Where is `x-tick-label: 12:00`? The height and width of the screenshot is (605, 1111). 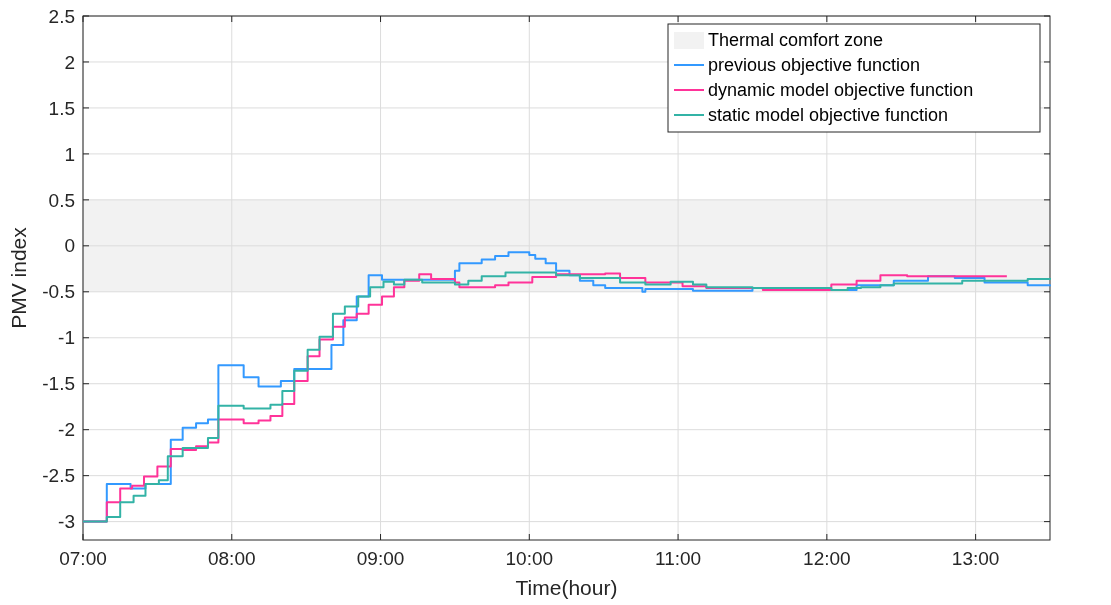
x-tick-label: 12:00 is located at coordinates (827, 558).